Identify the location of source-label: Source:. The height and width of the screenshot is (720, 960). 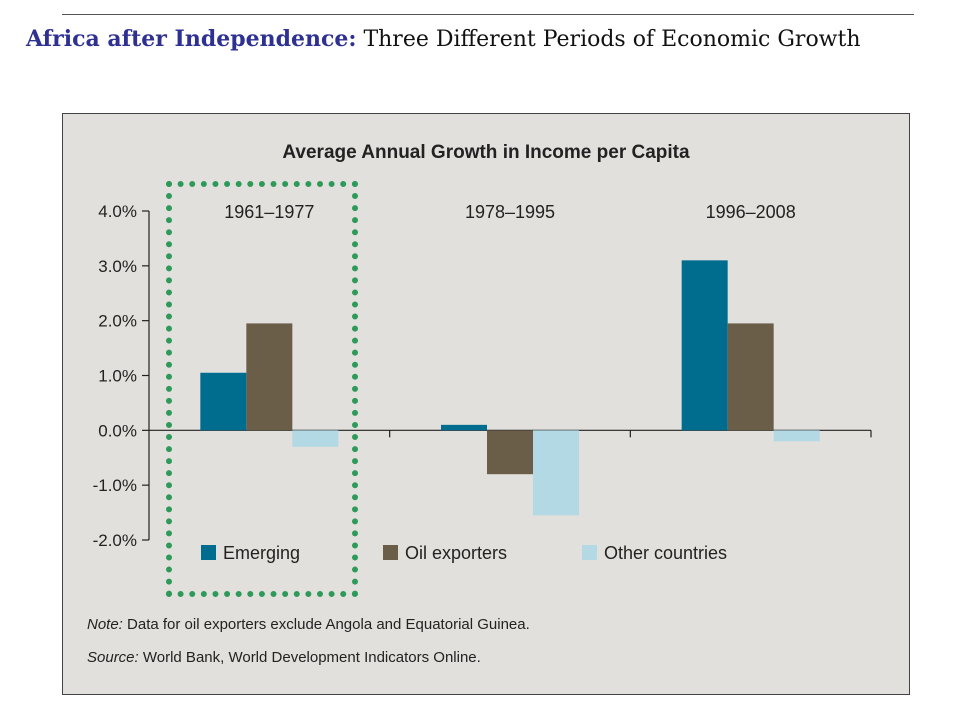
(113, 657).